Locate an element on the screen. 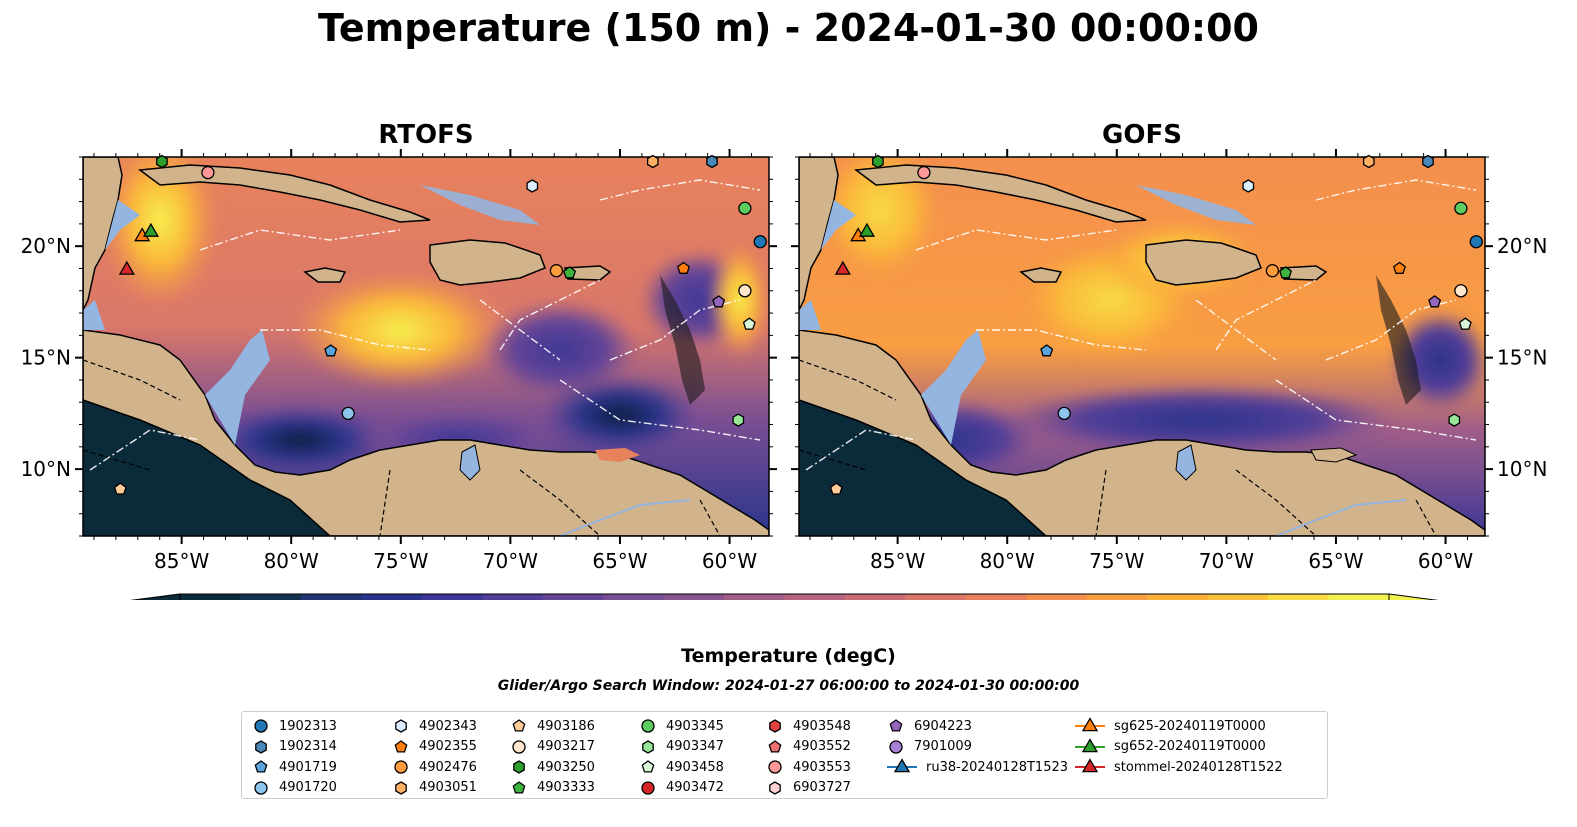 The width and height of the screenshot is (1577, 827). legend-item: 6904223 is located at coordinates (977, 726).